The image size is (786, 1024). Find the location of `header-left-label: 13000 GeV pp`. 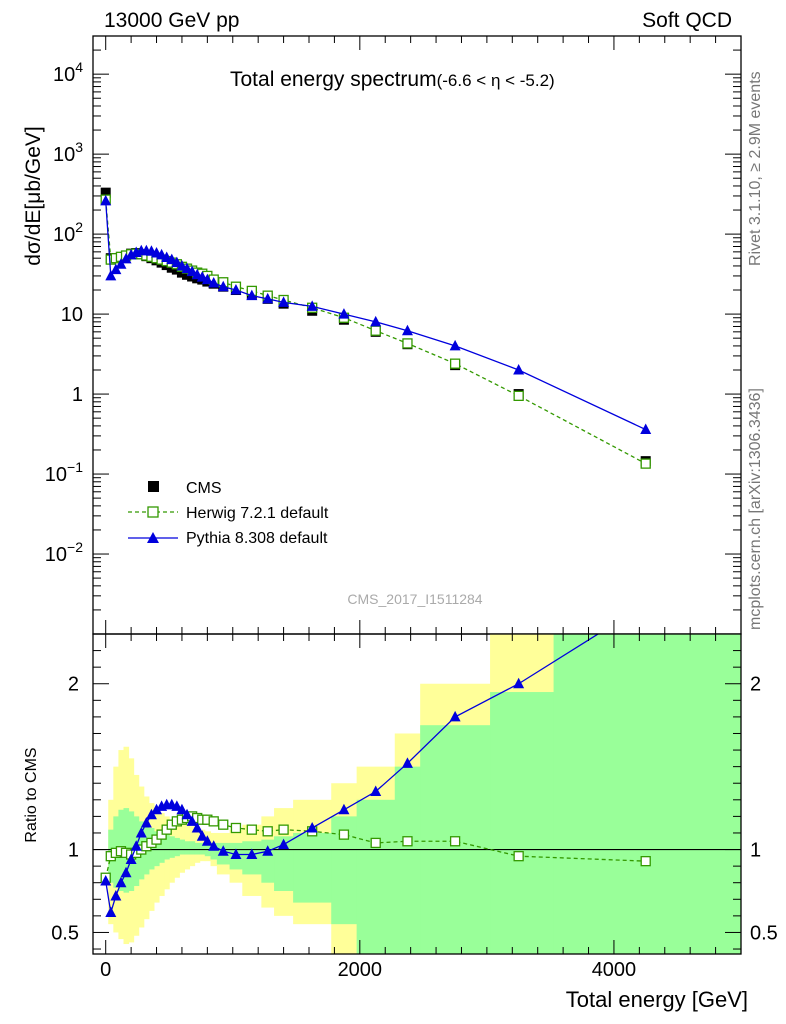

header-left-label: 13000 GeV pp is located at coordinates (171, 20).